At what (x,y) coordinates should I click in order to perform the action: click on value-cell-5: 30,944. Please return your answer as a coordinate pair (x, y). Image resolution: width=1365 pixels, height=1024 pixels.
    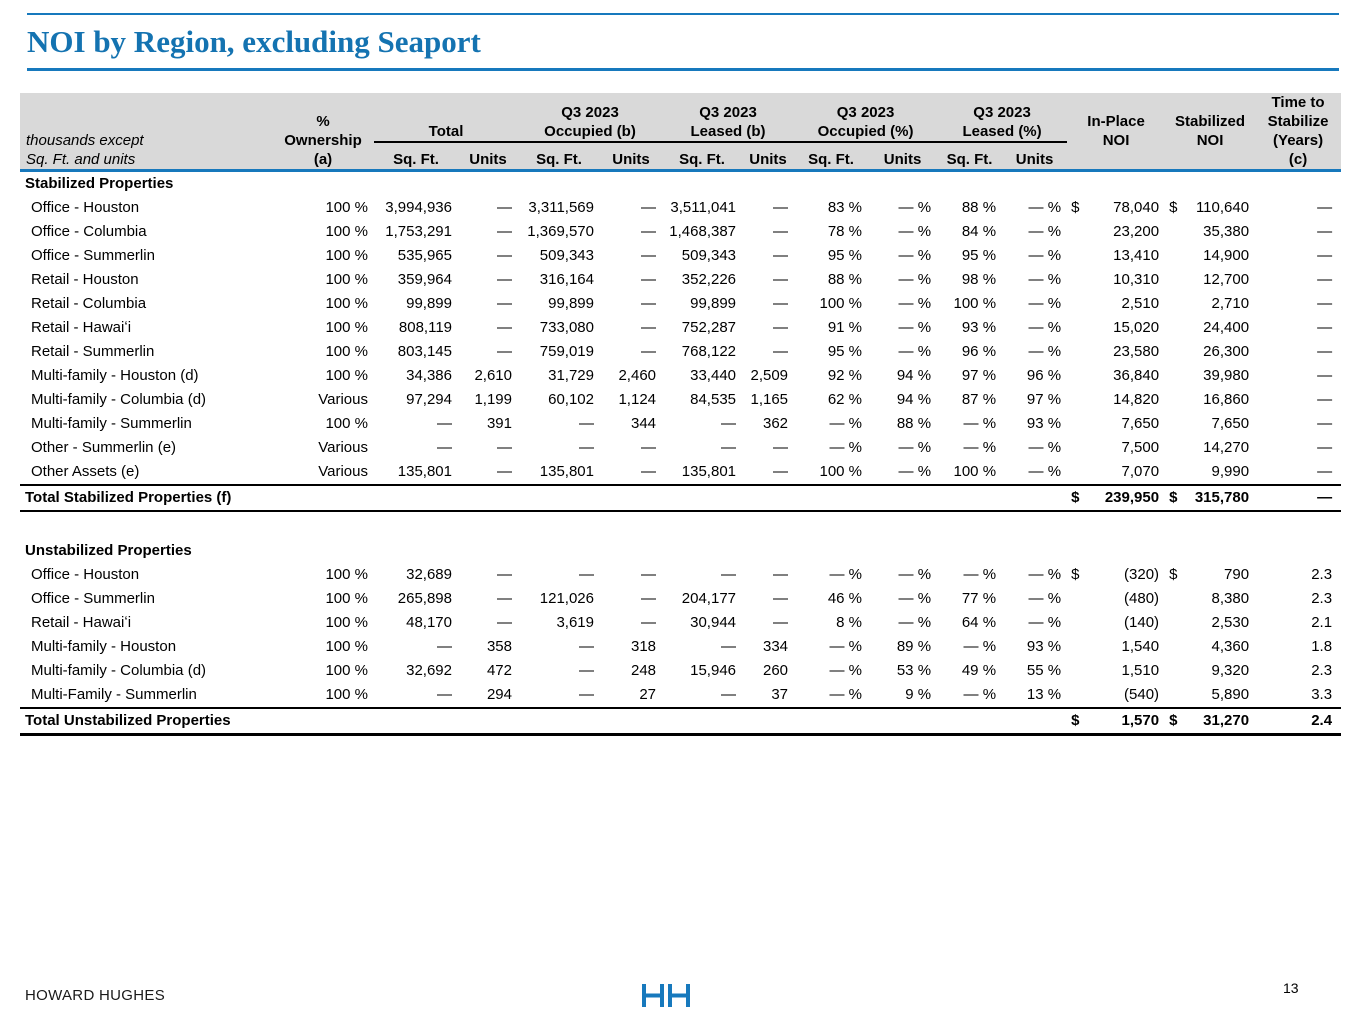
    Looking at the image, I should click on (713, 622).